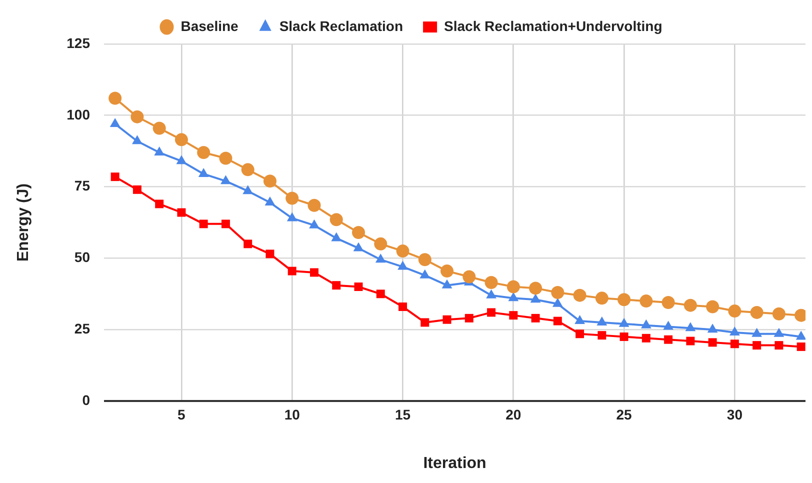  I want to click on x-tick-label: 25, so click(624, 414).